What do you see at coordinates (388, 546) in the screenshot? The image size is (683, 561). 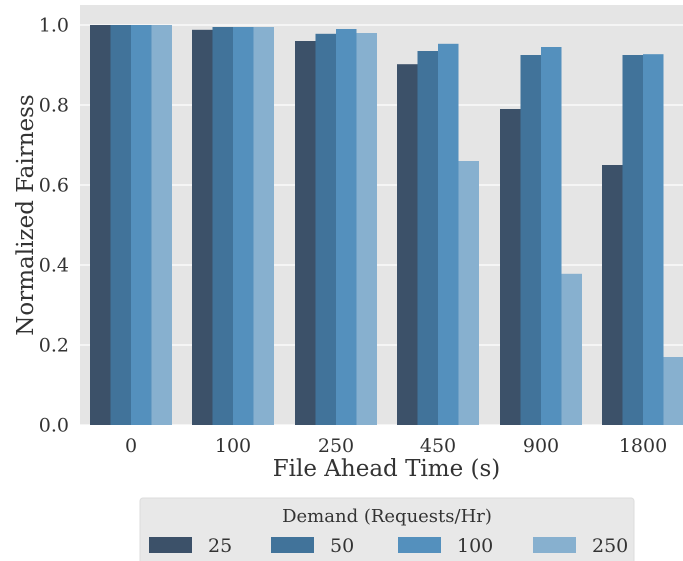 I see `legend-items: 25 50 100 250` at bounding box center [388, 546].